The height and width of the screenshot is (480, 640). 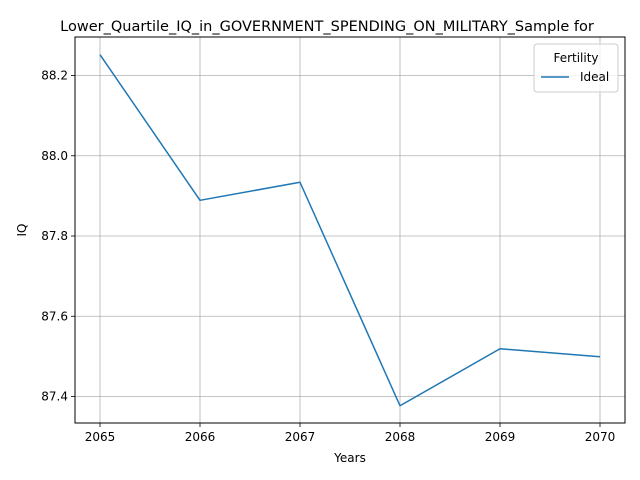 I want to click on y-axis-ticks: 87.4 87.6 87.8 88.0 88.2, so click(x=58, y=236).